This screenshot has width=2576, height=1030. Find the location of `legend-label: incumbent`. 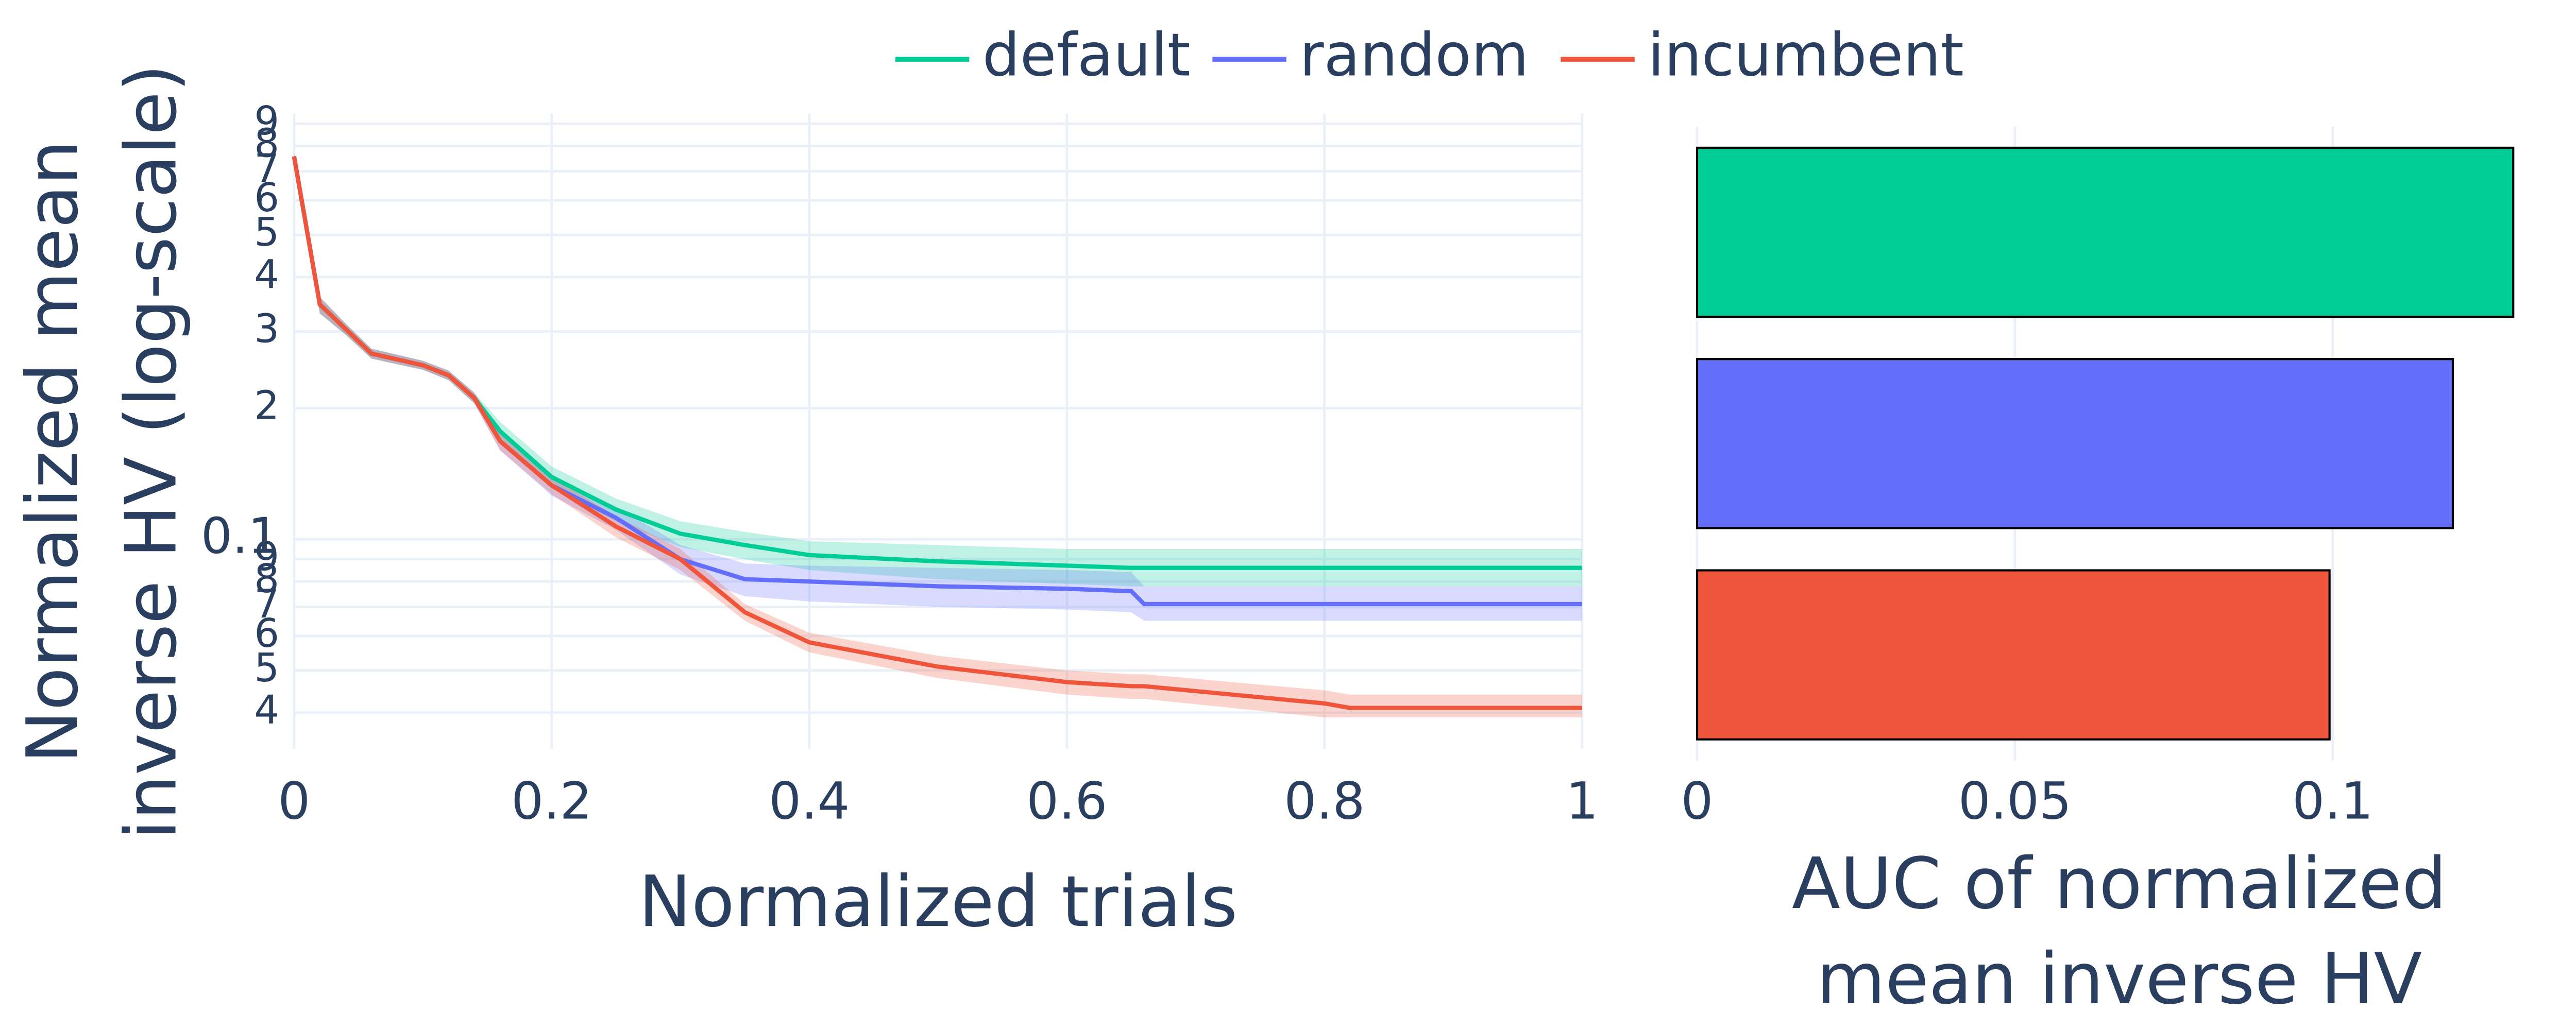

legend-label: incumbent is located at coordinates (1806, 55).